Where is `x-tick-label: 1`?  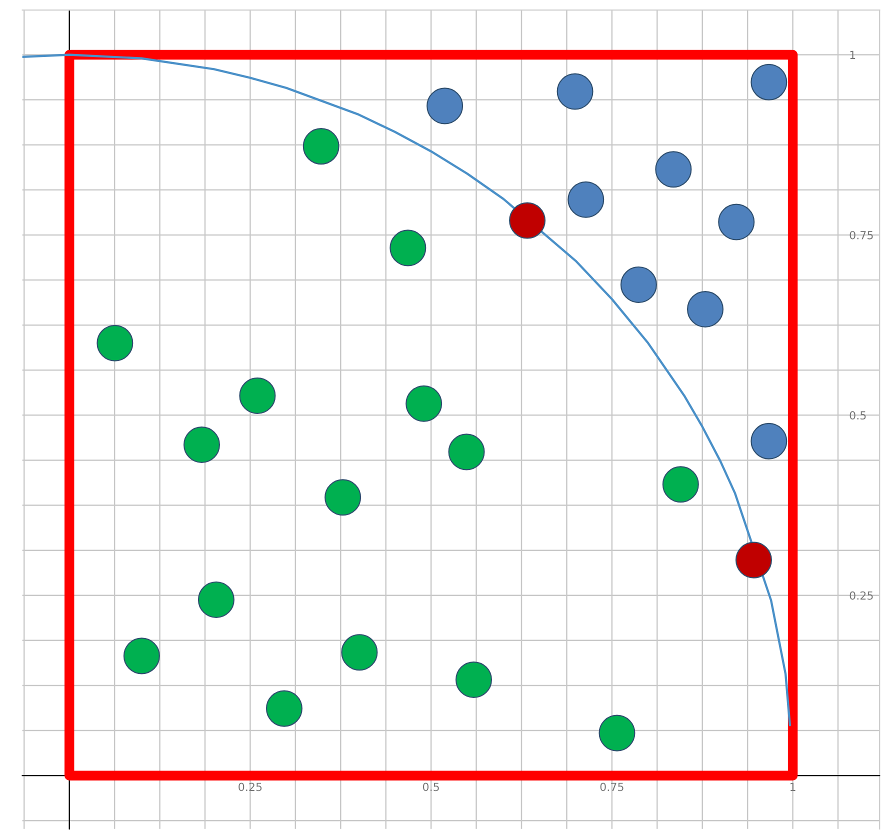 x-tick-label: 1 is located at coordinates (793, 786).